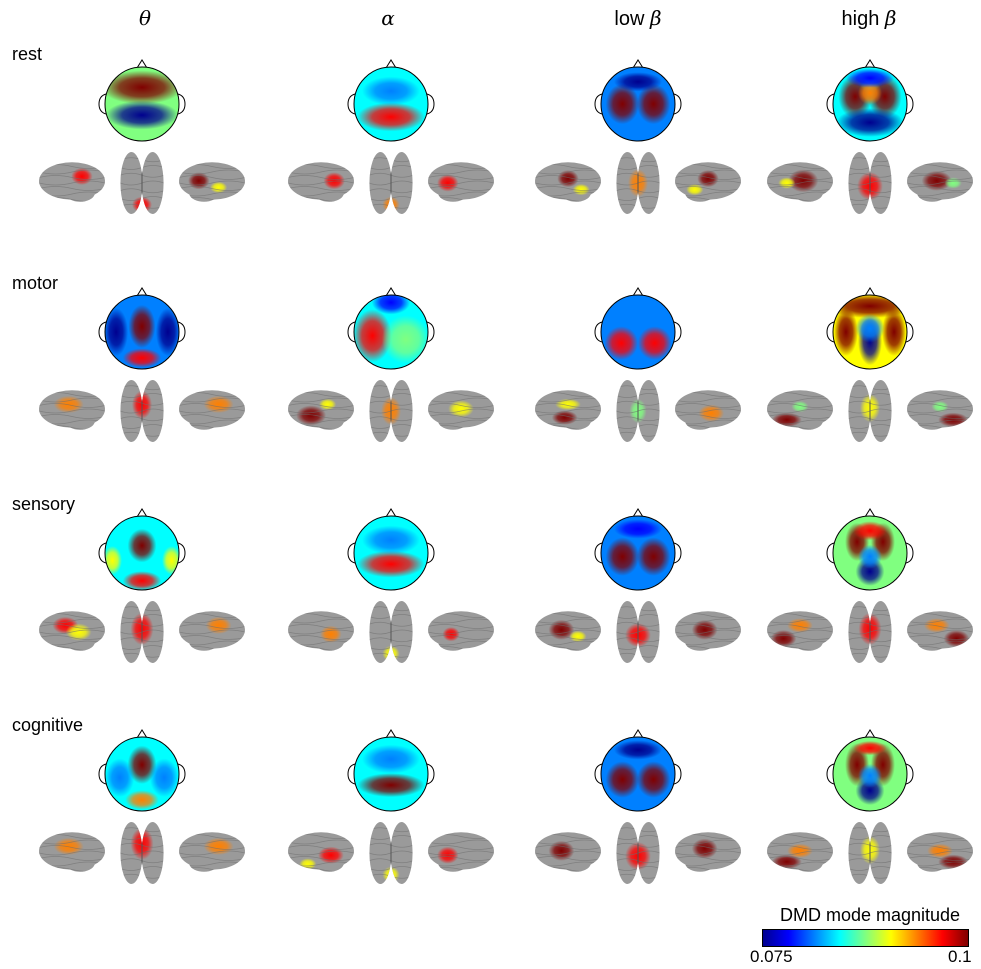  What do you see at coordinates (391, 770) in the screenshot?
I see `topomap-cognitive-alpha` at bounding box center [391, 770].